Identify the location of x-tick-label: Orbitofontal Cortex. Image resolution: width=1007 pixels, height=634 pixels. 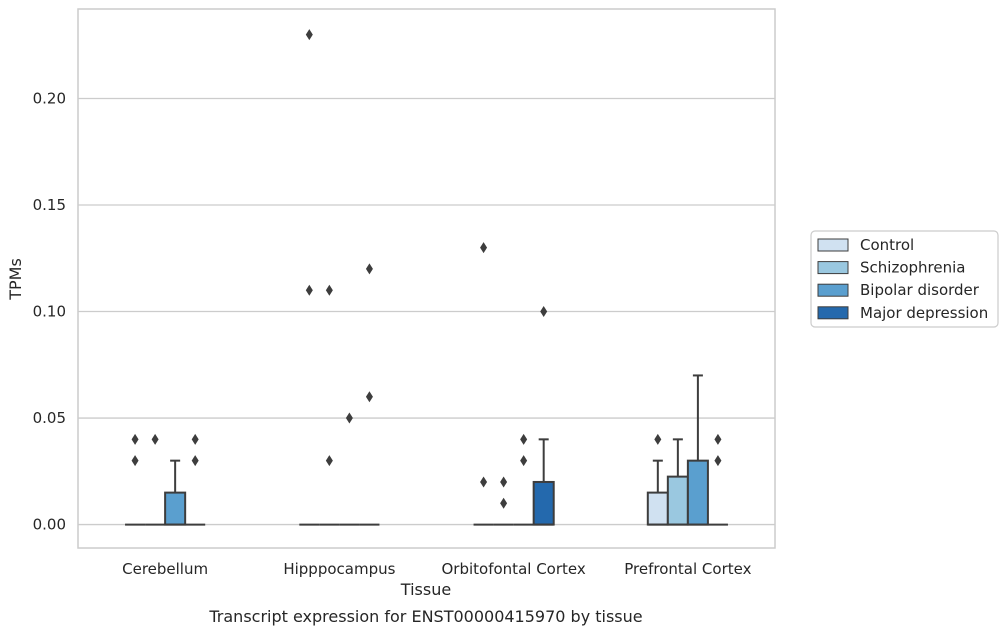
(514, 569).